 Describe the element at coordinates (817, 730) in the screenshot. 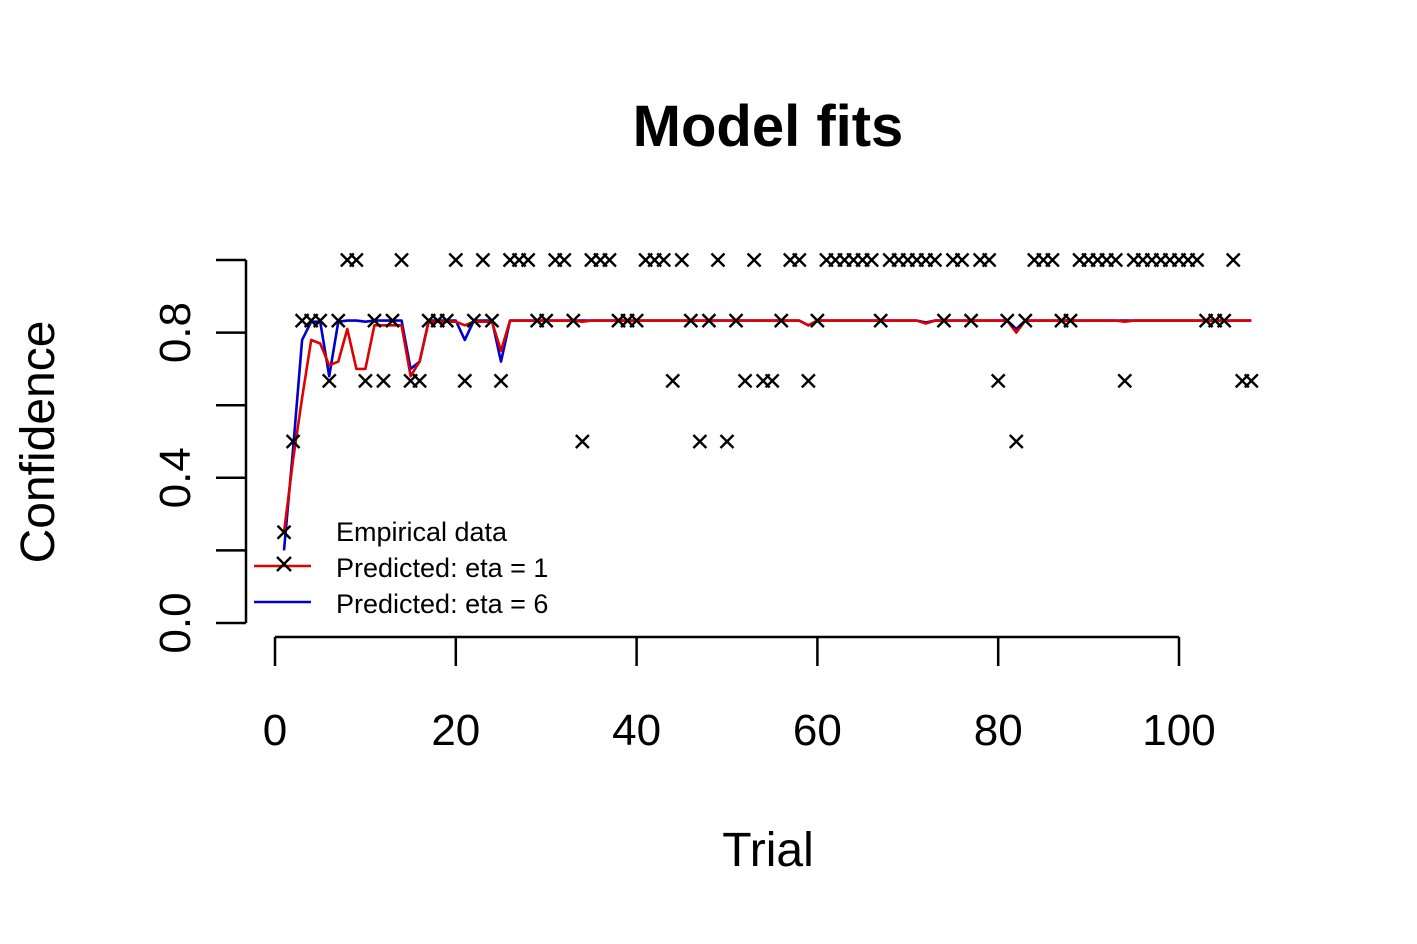

I see `x-tick-label: 60` at that location.